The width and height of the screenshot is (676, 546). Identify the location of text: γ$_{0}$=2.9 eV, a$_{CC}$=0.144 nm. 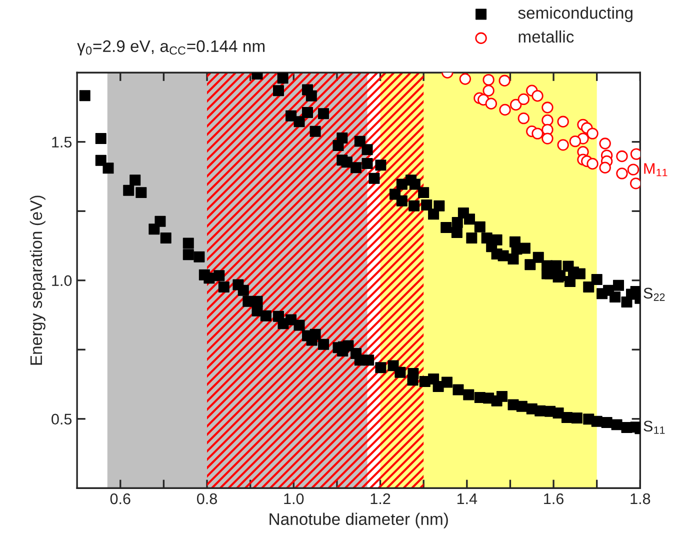
(170, 48).